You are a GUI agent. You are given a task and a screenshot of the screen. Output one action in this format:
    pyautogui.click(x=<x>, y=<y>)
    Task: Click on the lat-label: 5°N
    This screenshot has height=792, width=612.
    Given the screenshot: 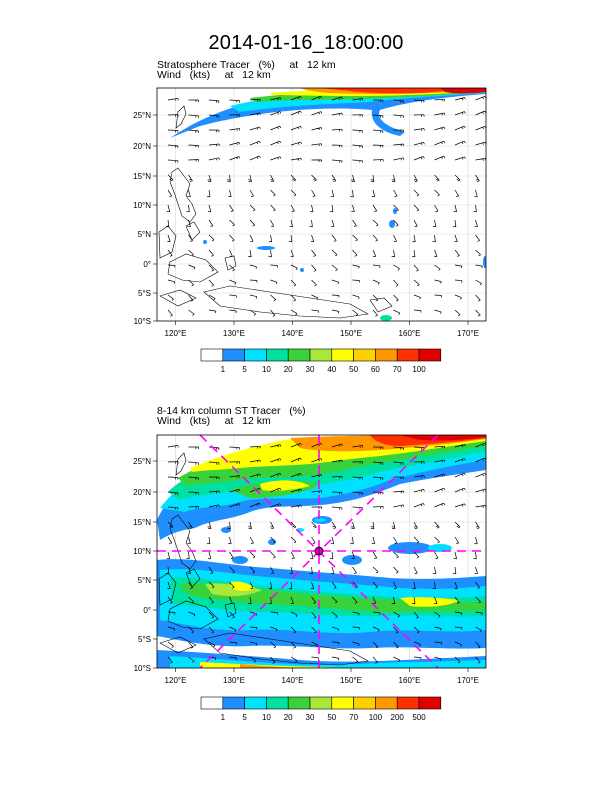 What is the action you would take?
    pyautogui.click(x=145, y=580)
    